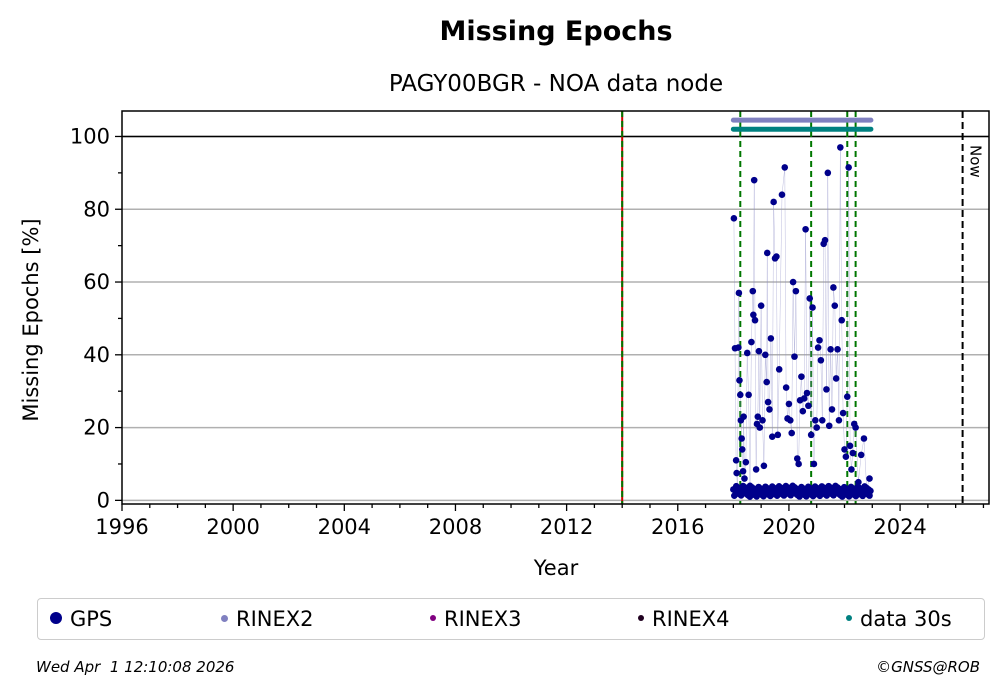 This screenshot has height=699, width=1008. Describe the element at coordinates (483, 619) in the screenshot. I see `legend-label-rinex3: RINEX3` at that location.